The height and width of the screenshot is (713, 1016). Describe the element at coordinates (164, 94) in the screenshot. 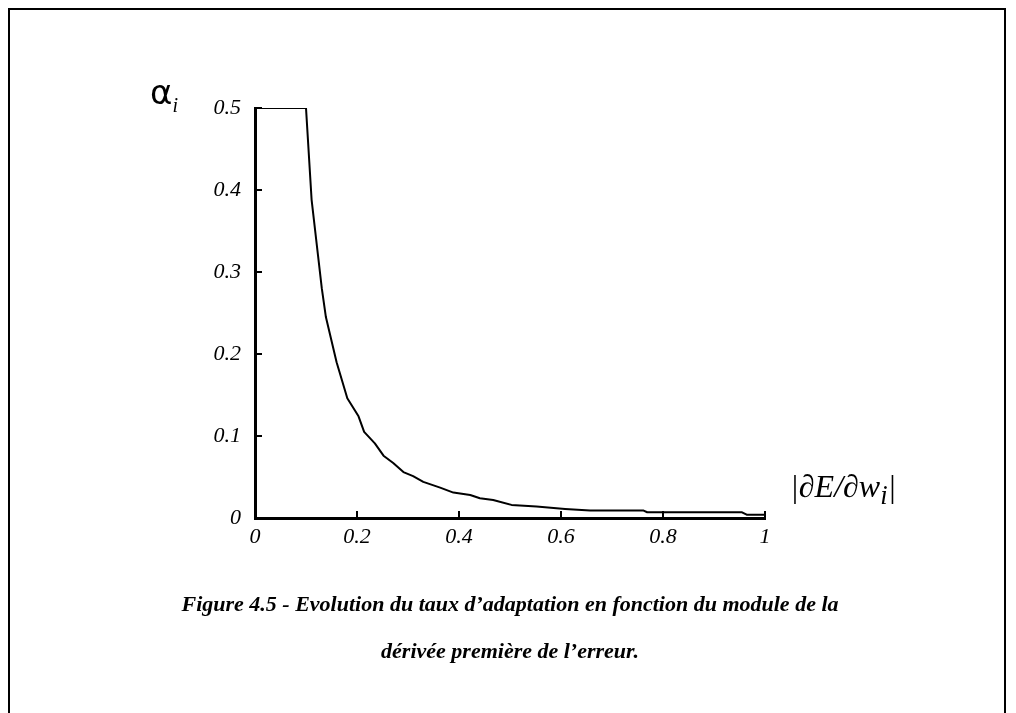

I see `y-axis-title: α$_{i}$` at that location.